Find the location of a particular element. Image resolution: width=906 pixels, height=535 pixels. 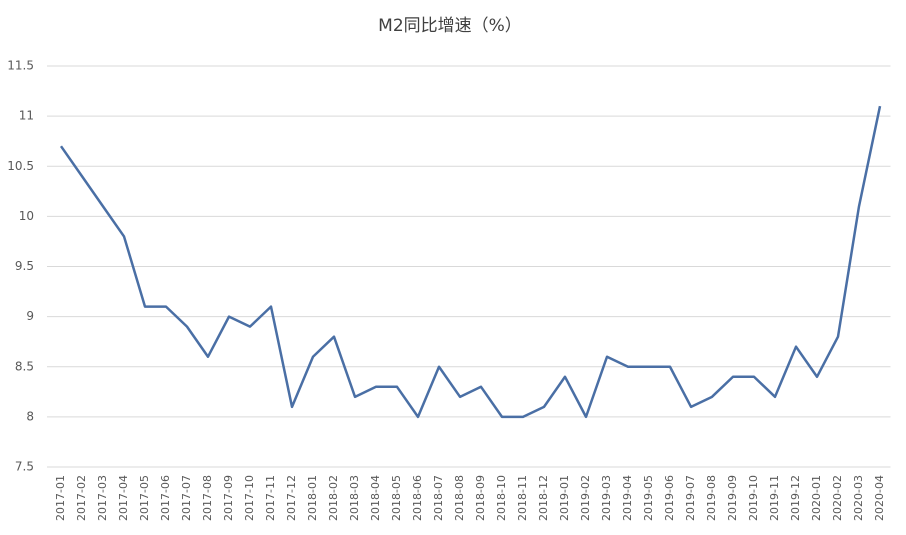

y-tick-label: 10.5 is located at coordinates (20, 166).